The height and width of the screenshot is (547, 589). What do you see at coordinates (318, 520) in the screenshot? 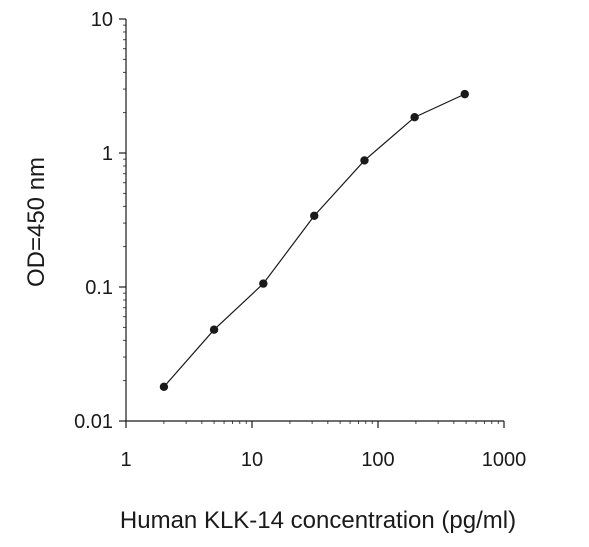
I see `x-axis-title: Human KLK-14 concentration (pg/ml)` at bounding box center [318, 520].